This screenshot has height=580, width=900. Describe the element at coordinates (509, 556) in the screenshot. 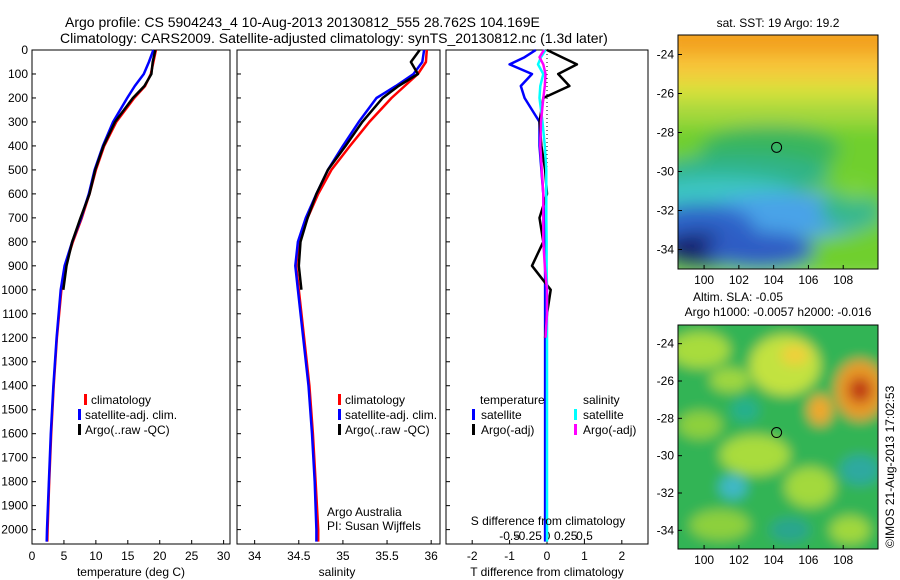

I see `t-difference-tick-label: -1` at that location.